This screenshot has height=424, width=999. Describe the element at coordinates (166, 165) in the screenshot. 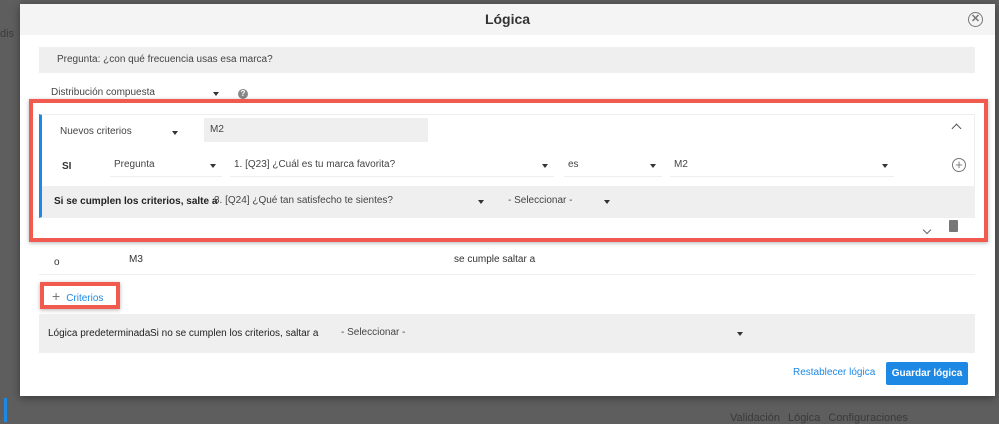

I see `condition-source-select: Pregunta` at that location.